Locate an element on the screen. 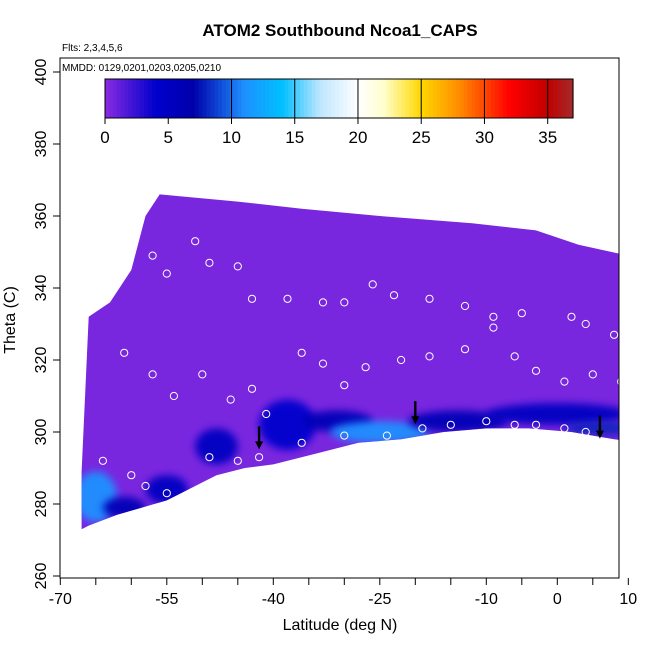  y-tick-label: 260 is located at coordinates (41, 576).